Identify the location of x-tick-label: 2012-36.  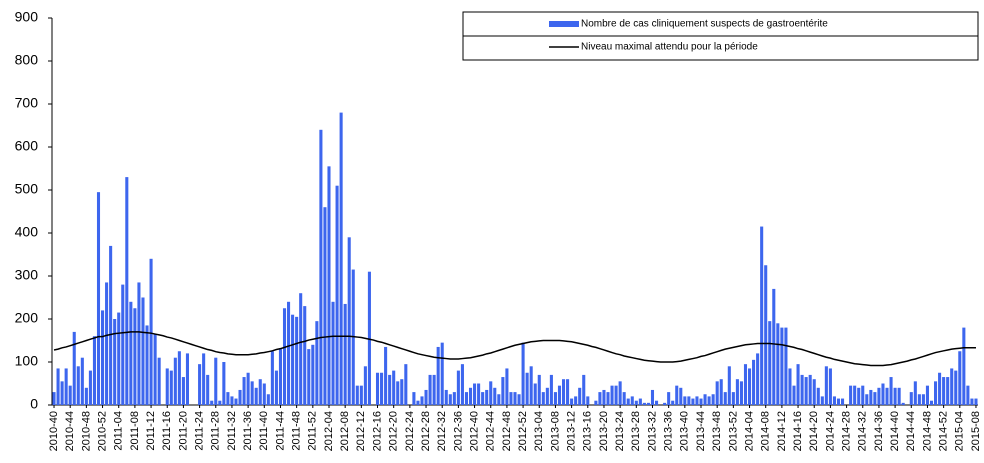
(458, 431).